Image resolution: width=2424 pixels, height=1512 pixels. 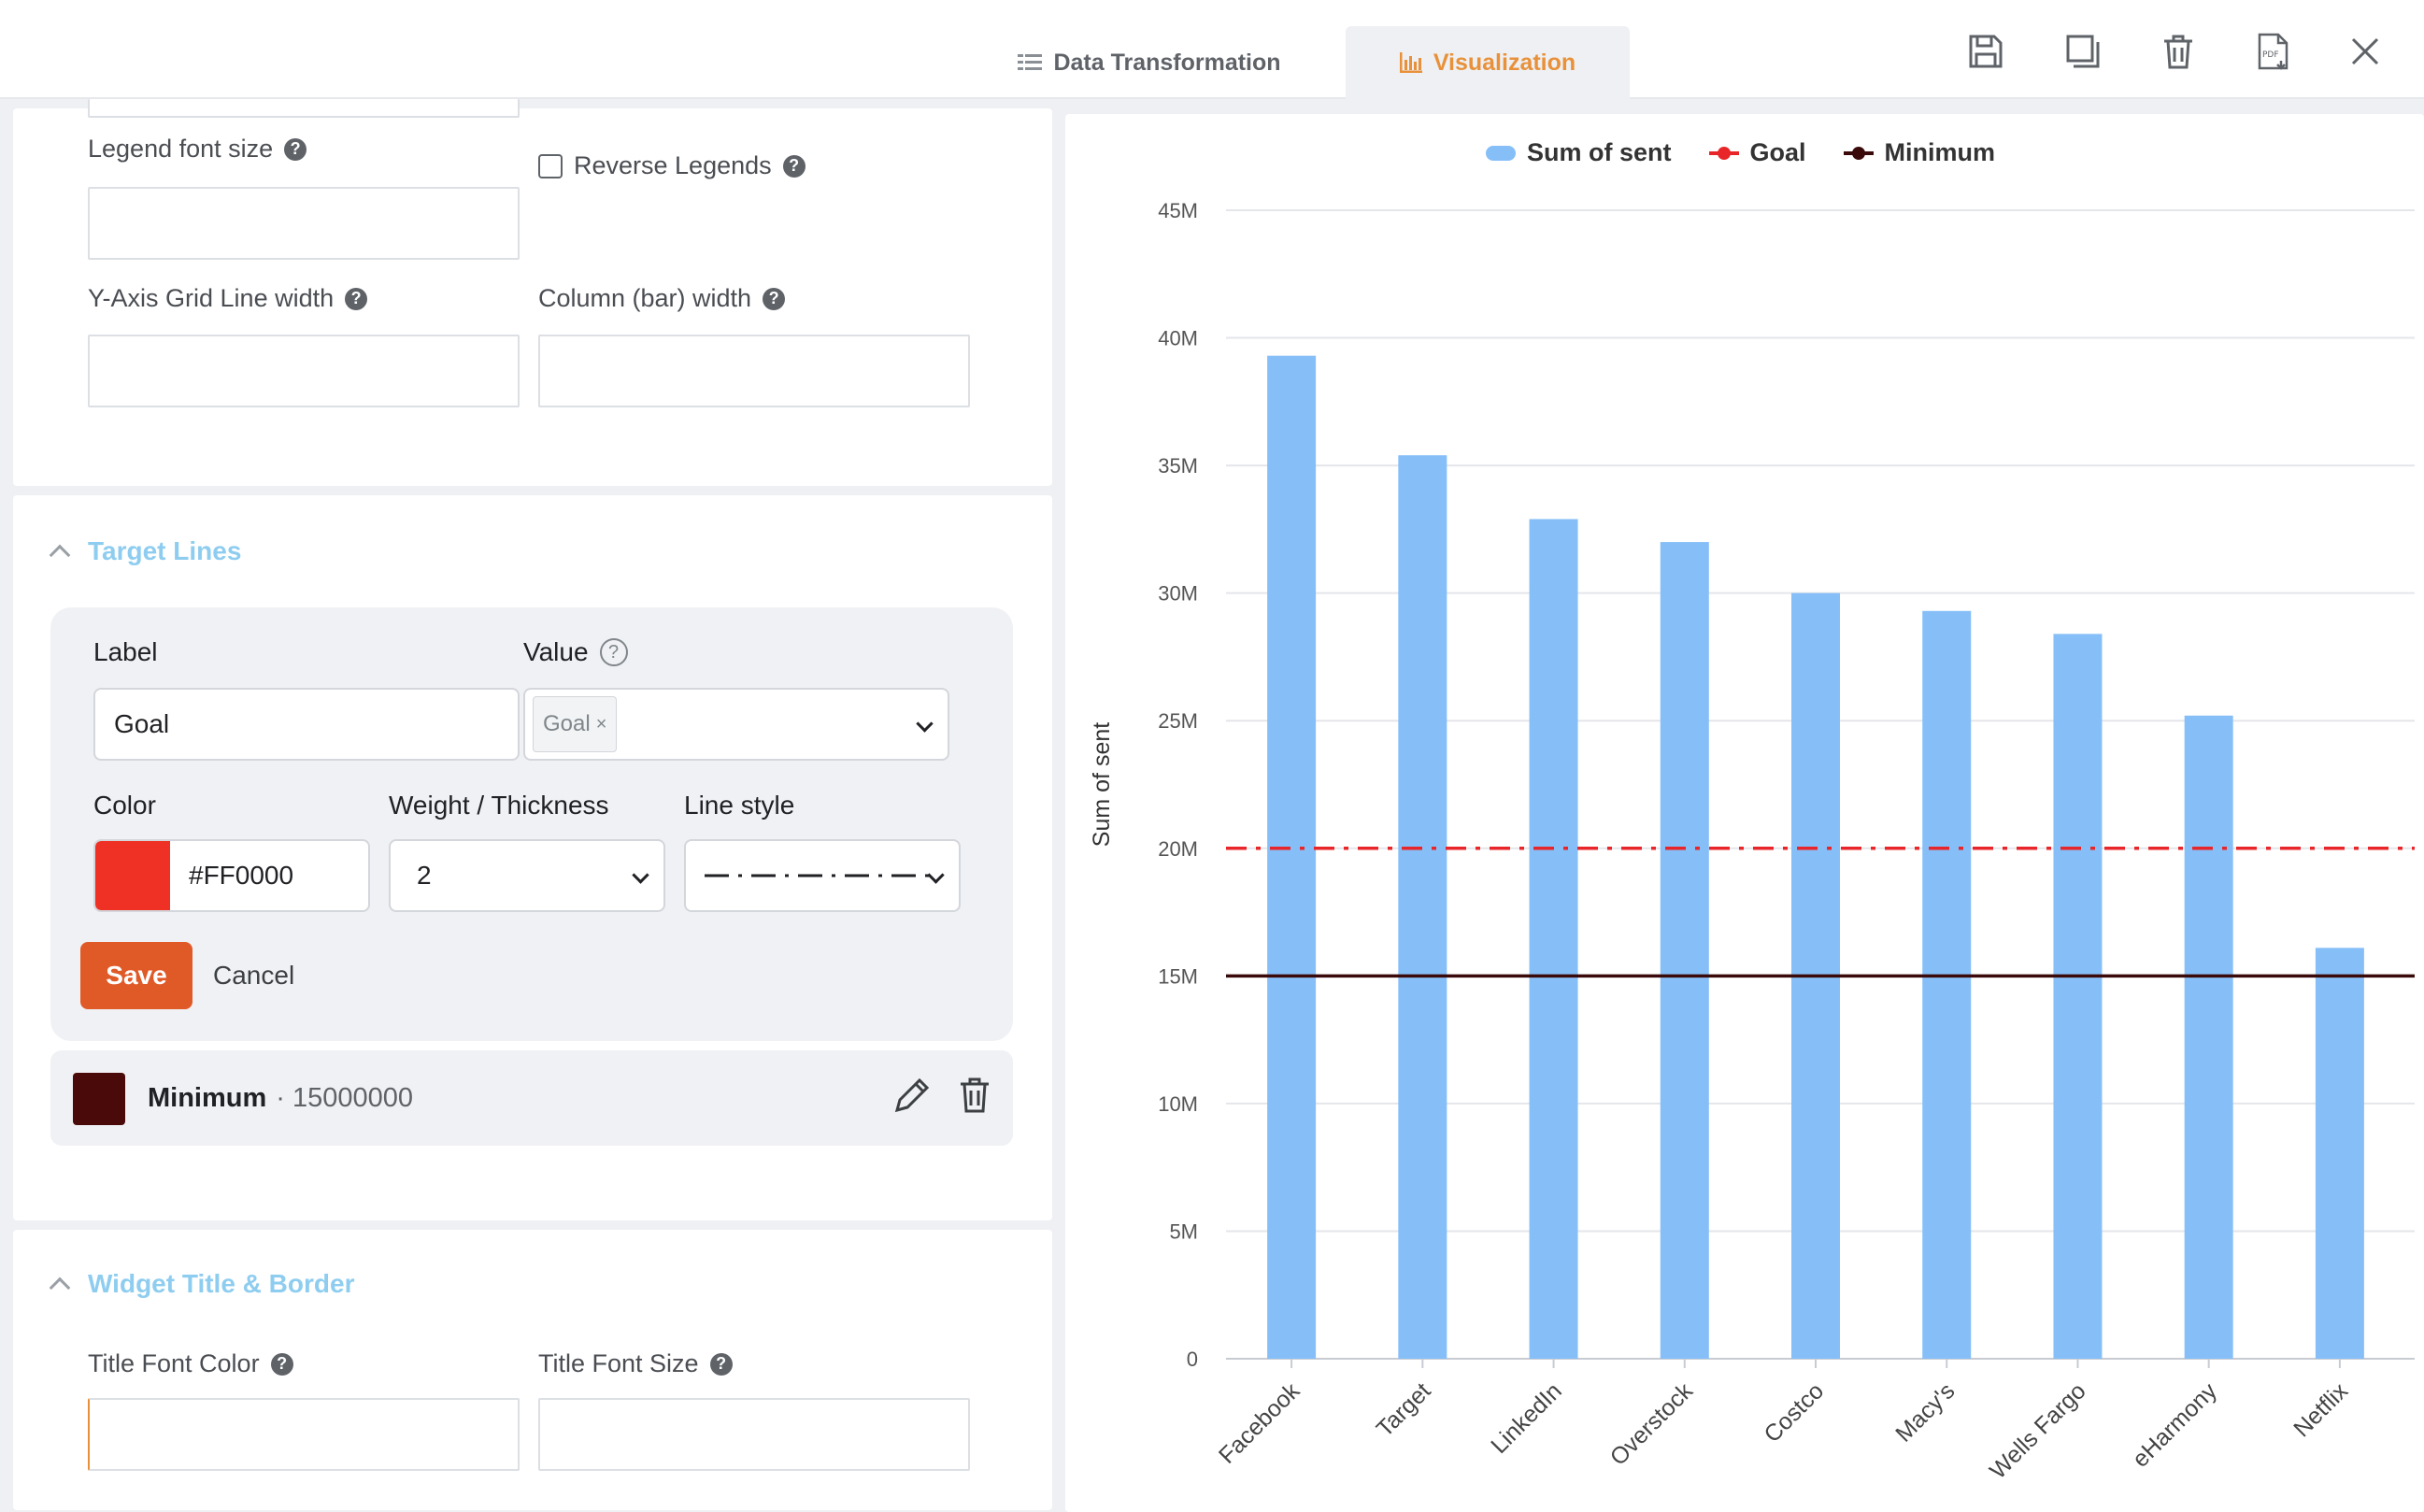 I want to click on y-tick-label: 25M, so click(x=1178, y=721).